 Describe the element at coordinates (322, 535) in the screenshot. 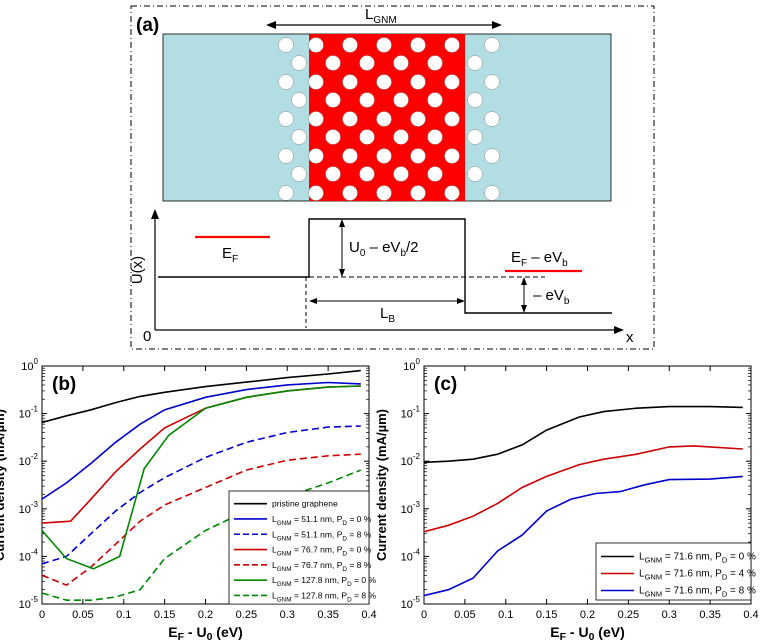

I see `legend-entry-3: LGNM = 51.1 nm, PD = 8 %` at that location.